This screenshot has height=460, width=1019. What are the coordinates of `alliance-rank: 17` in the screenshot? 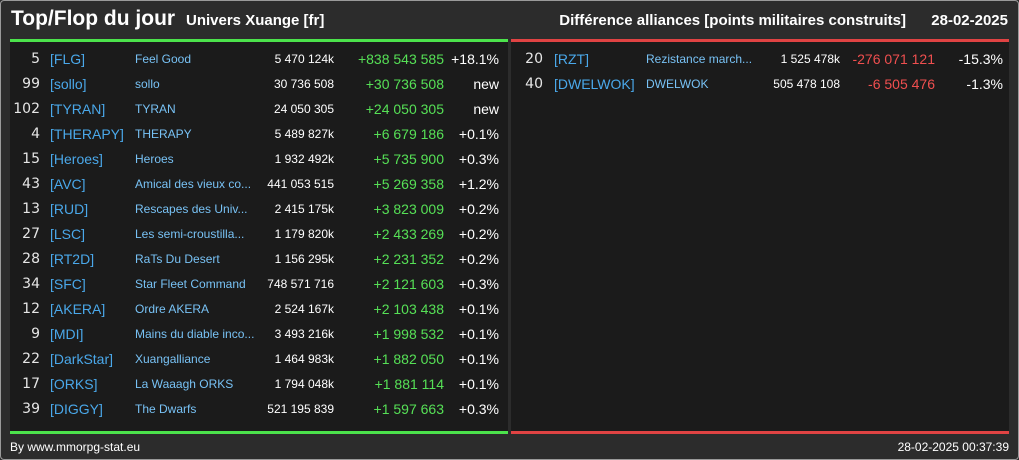 It's located at (31, 384).